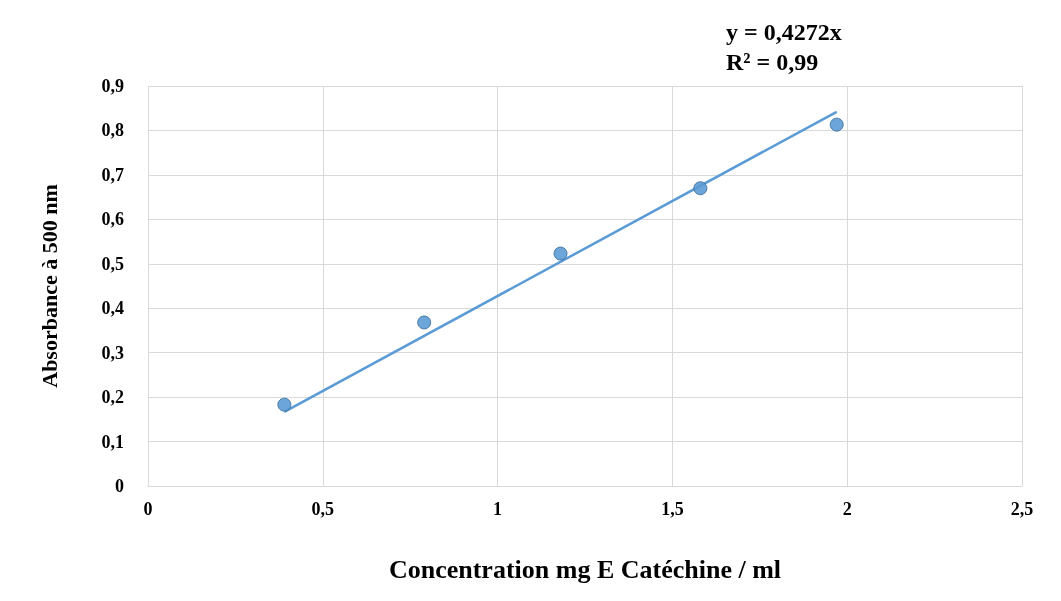  What do you see at coordinates (498, 509) in the screenshot?
I see `x-tick-label: 1` at bounding box center [498, 509].